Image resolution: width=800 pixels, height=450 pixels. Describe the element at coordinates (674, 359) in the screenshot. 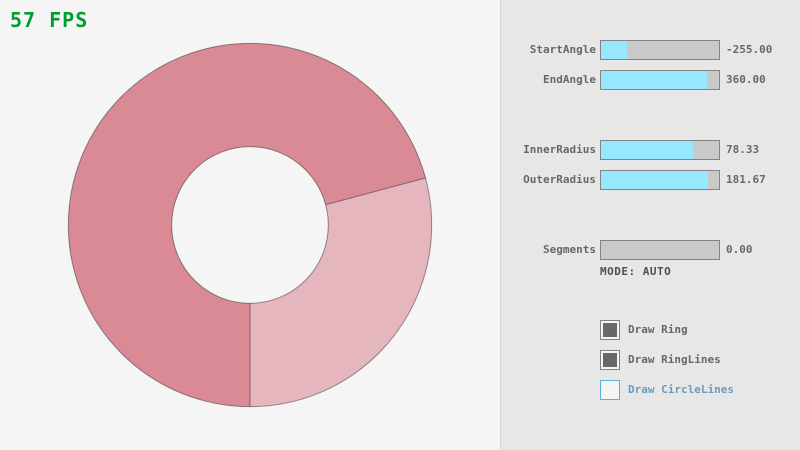

I see `draw-ringlines-label: Draw RingLines` at that location.